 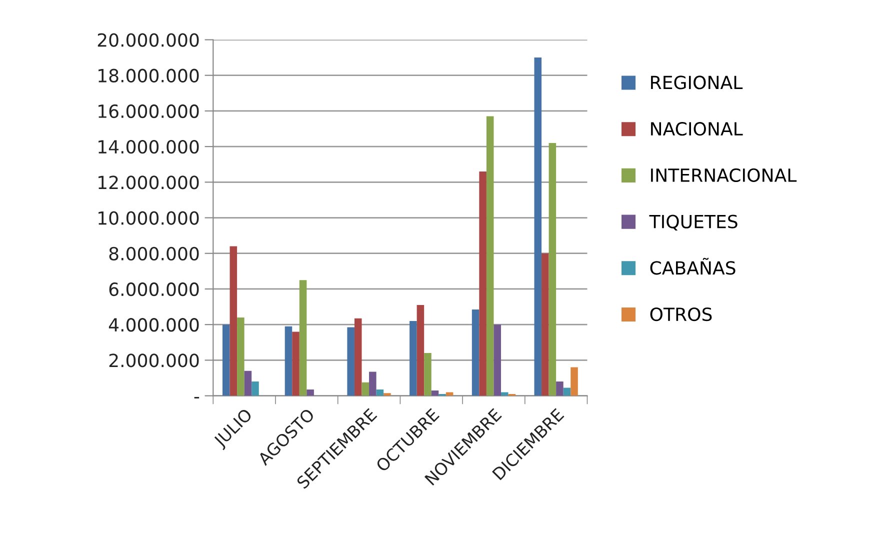 What do you see at coordinates (148, 75) in the screenshot?
I see `y-tick-label: 18.000.000` at bounding box center [148, 75].